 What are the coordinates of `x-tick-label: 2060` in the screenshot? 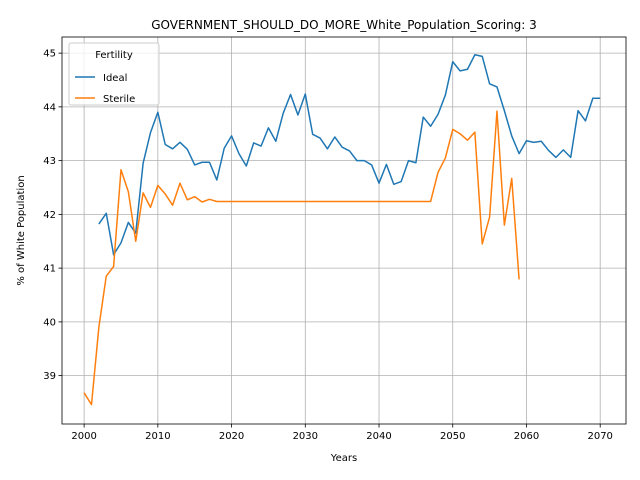 It's located at (526, 436).